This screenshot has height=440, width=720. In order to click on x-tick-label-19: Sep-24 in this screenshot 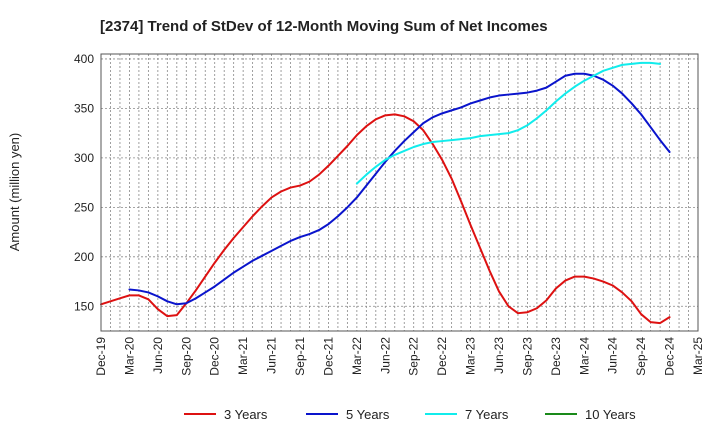, I will do `click(641, 356)`.